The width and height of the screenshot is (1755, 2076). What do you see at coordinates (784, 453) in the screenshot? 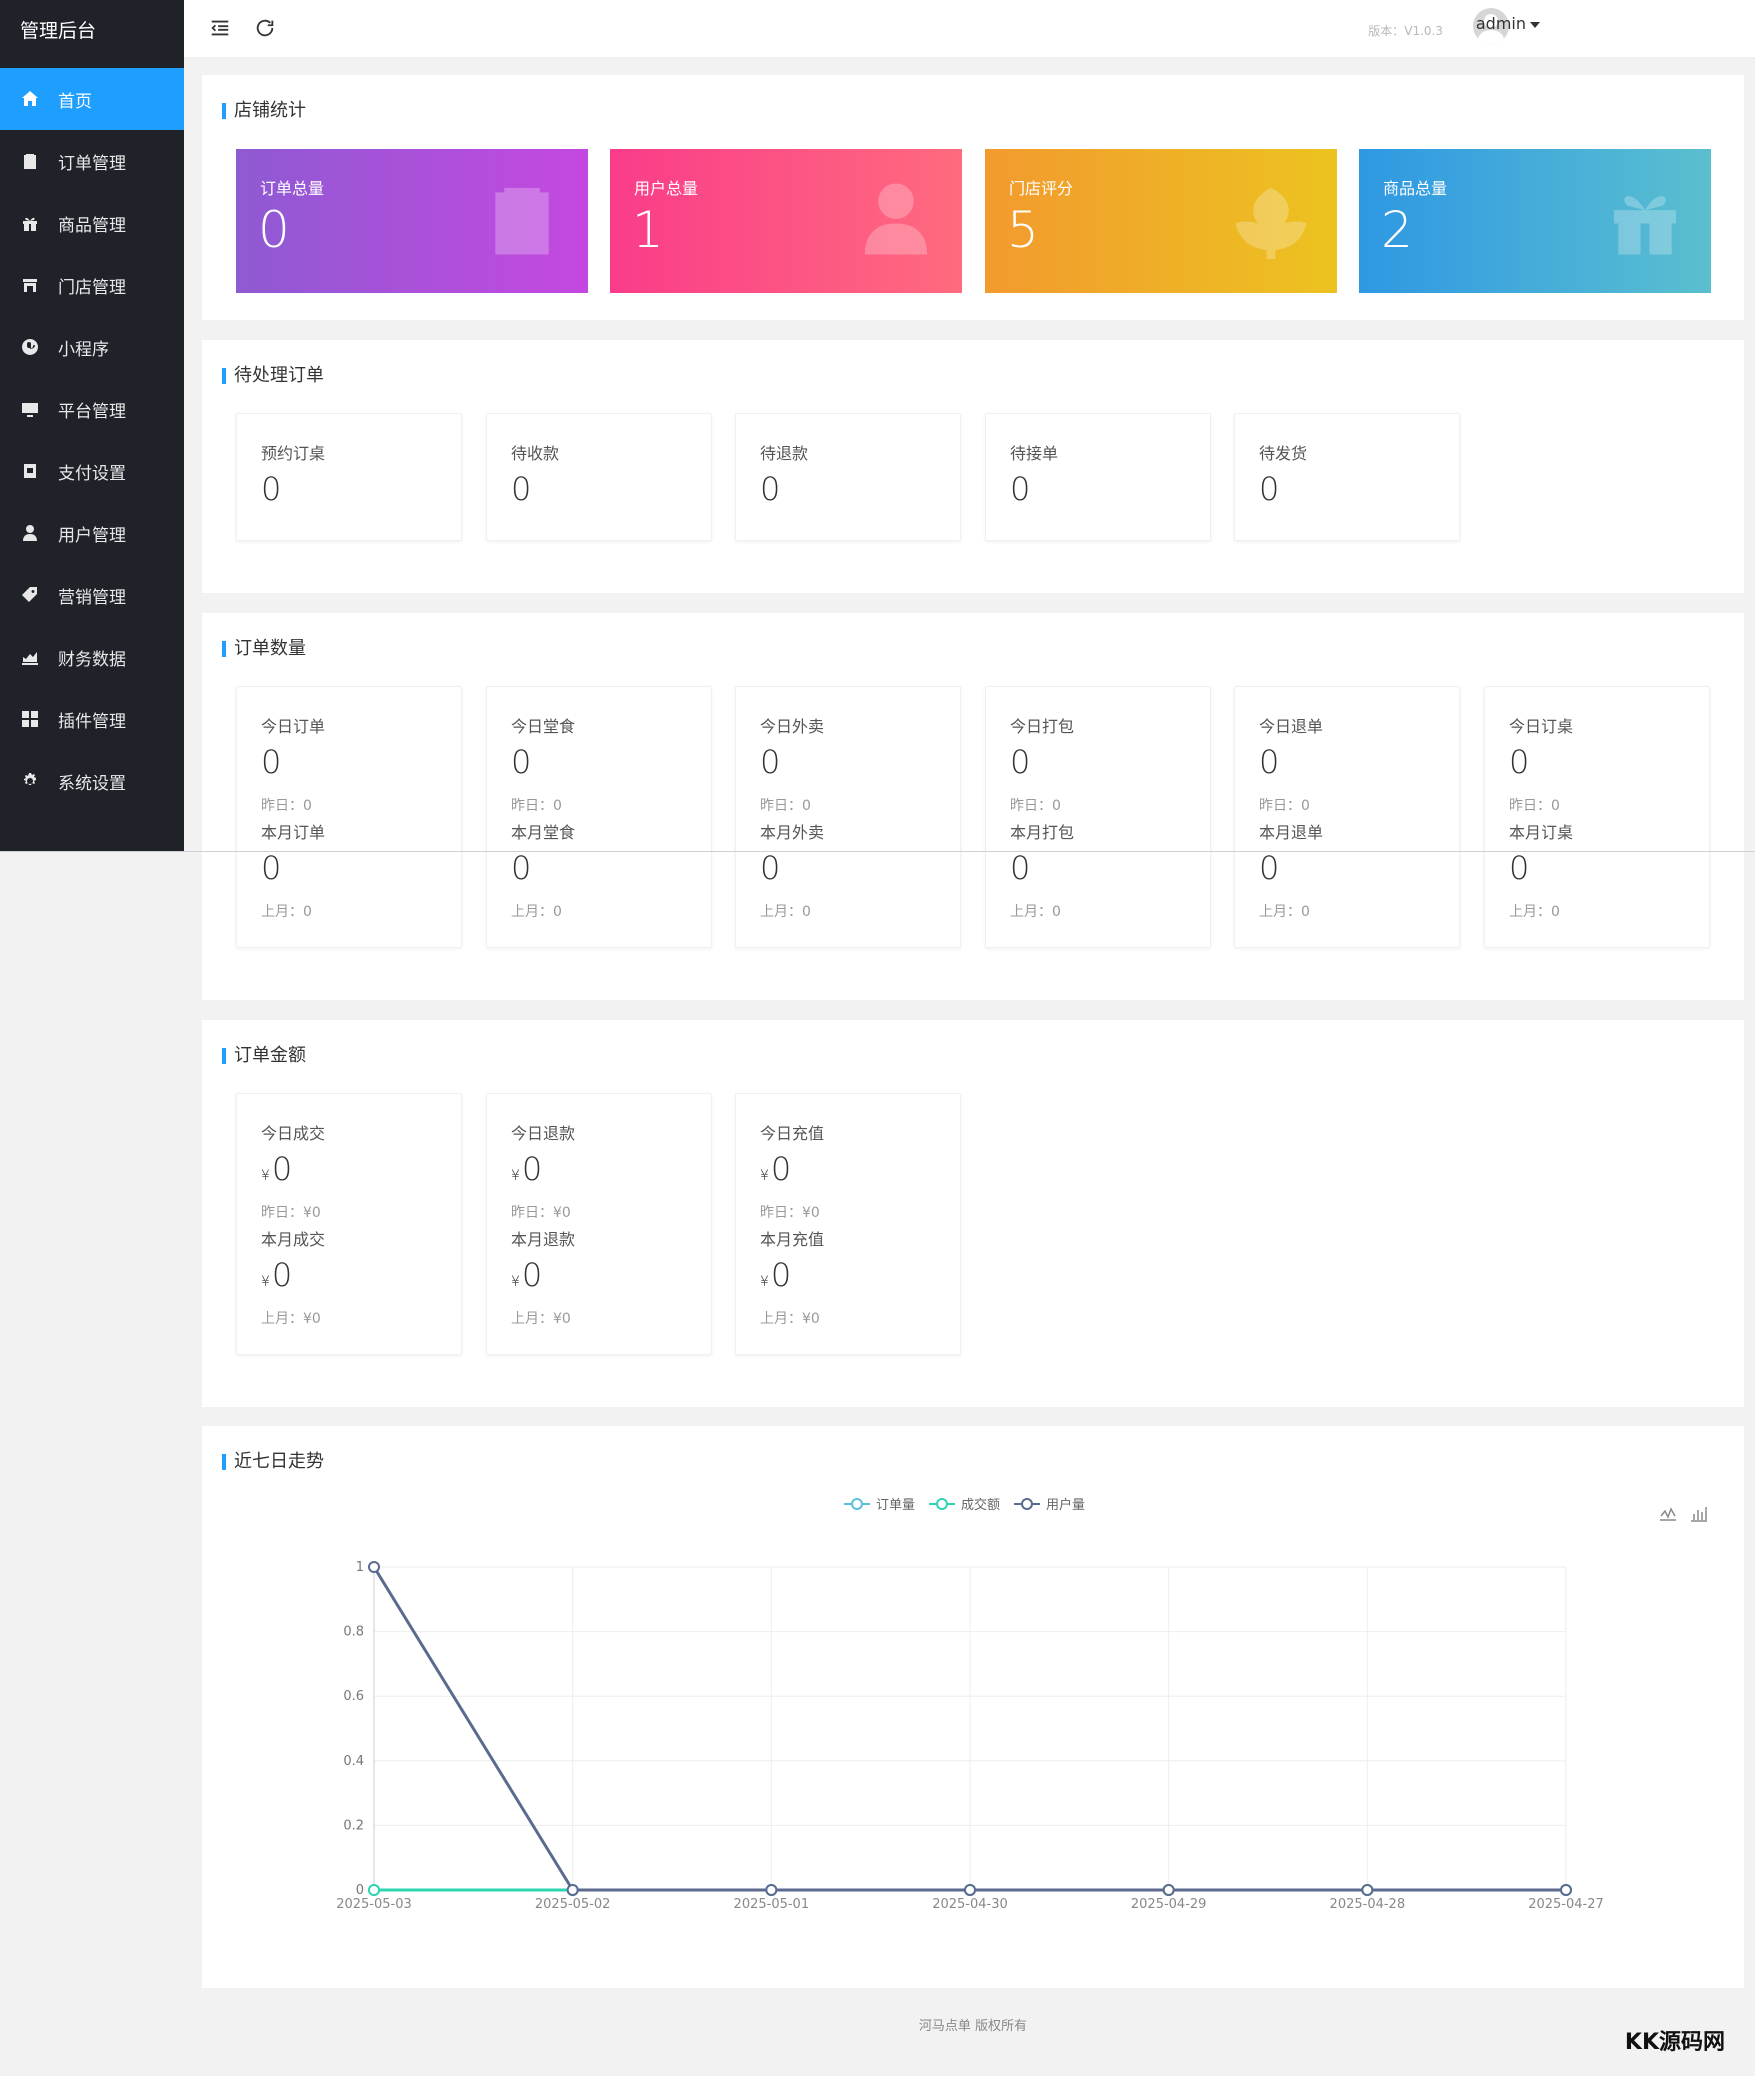
I see `card-label: 待退款` at bounding box center [784, 453].